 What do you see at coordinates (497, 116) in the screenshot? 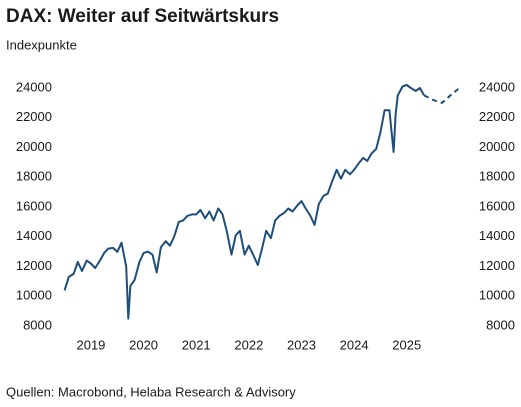
I see `y2-tick-label: 22000` at bounding box center [497, 116].